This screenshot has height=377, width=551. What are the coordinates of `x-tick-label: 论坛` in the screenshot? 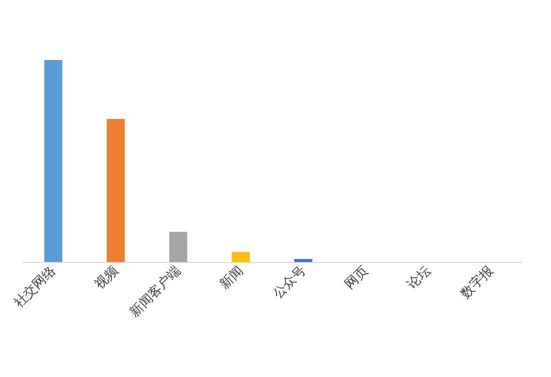 It's located at (419, 278).